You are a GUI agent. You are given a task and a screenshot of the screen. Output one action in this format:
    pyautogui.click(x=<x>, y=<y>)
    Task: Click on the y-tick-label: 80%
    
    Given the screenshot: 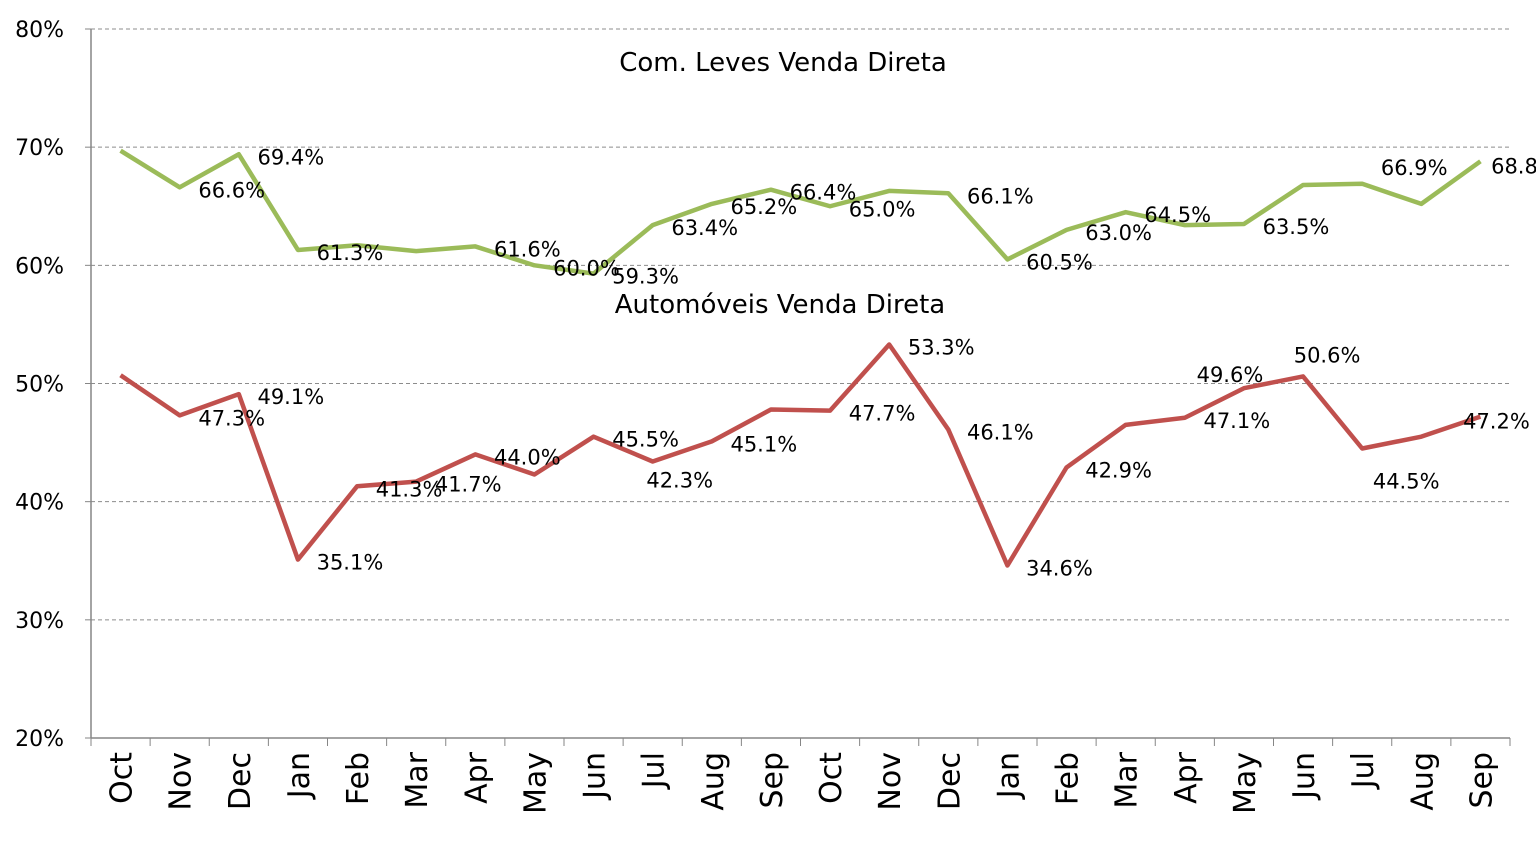 What is the action you would take?
    pyautogui.click(x=39, y=30)
    